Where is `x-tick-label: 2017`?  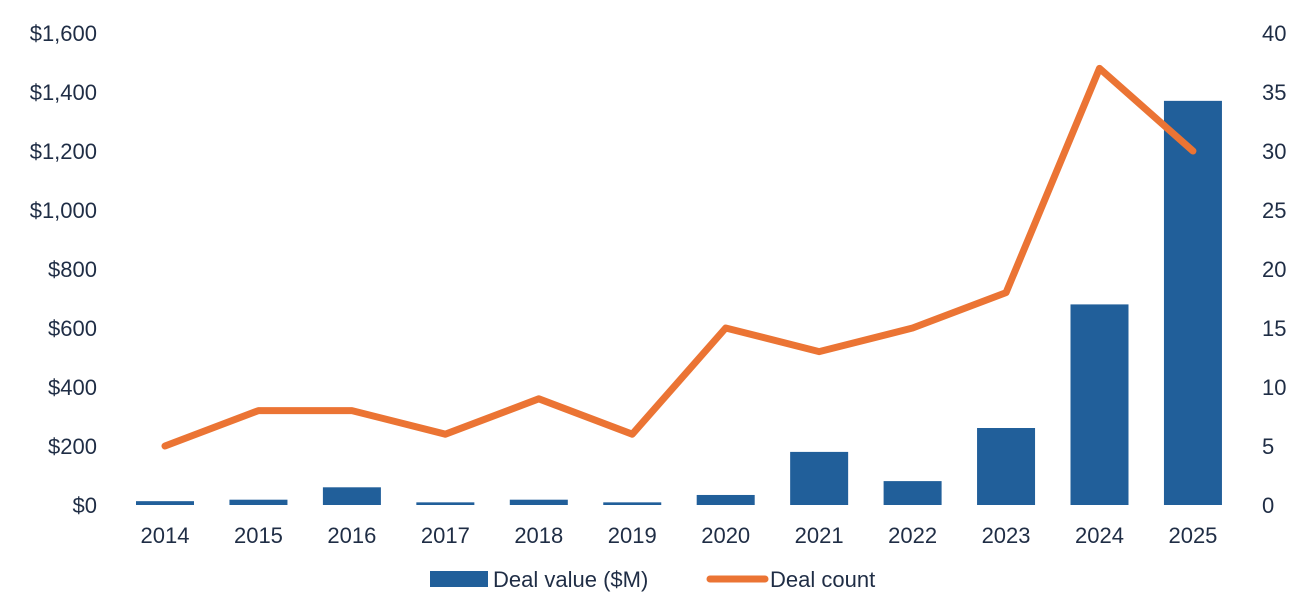
x-tick-label: 2017 is located at coordinates (445, 535).